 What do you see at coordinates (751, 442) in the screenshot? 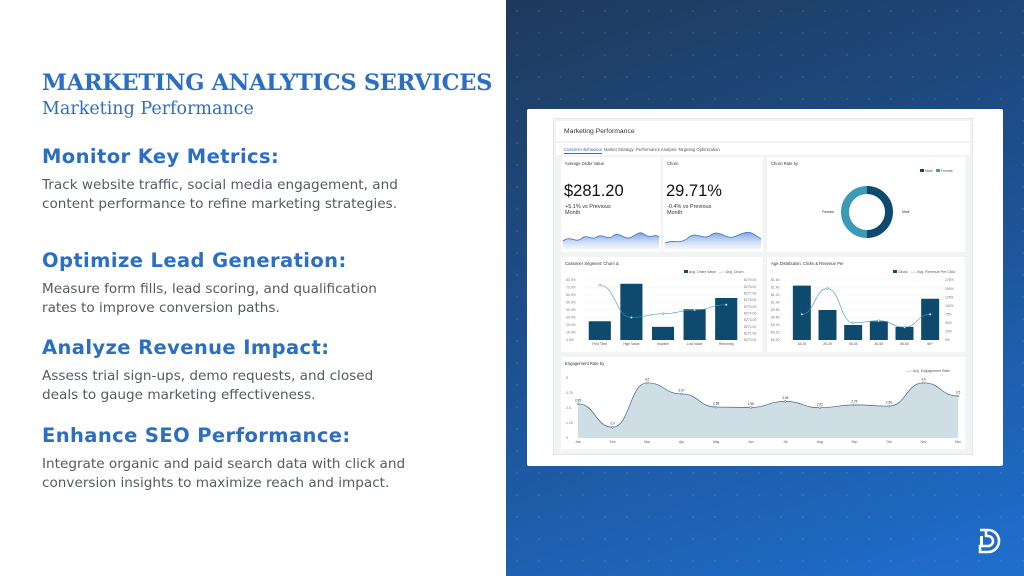
I see `x-tick-label: Jun` at bounding box center [751, 442].